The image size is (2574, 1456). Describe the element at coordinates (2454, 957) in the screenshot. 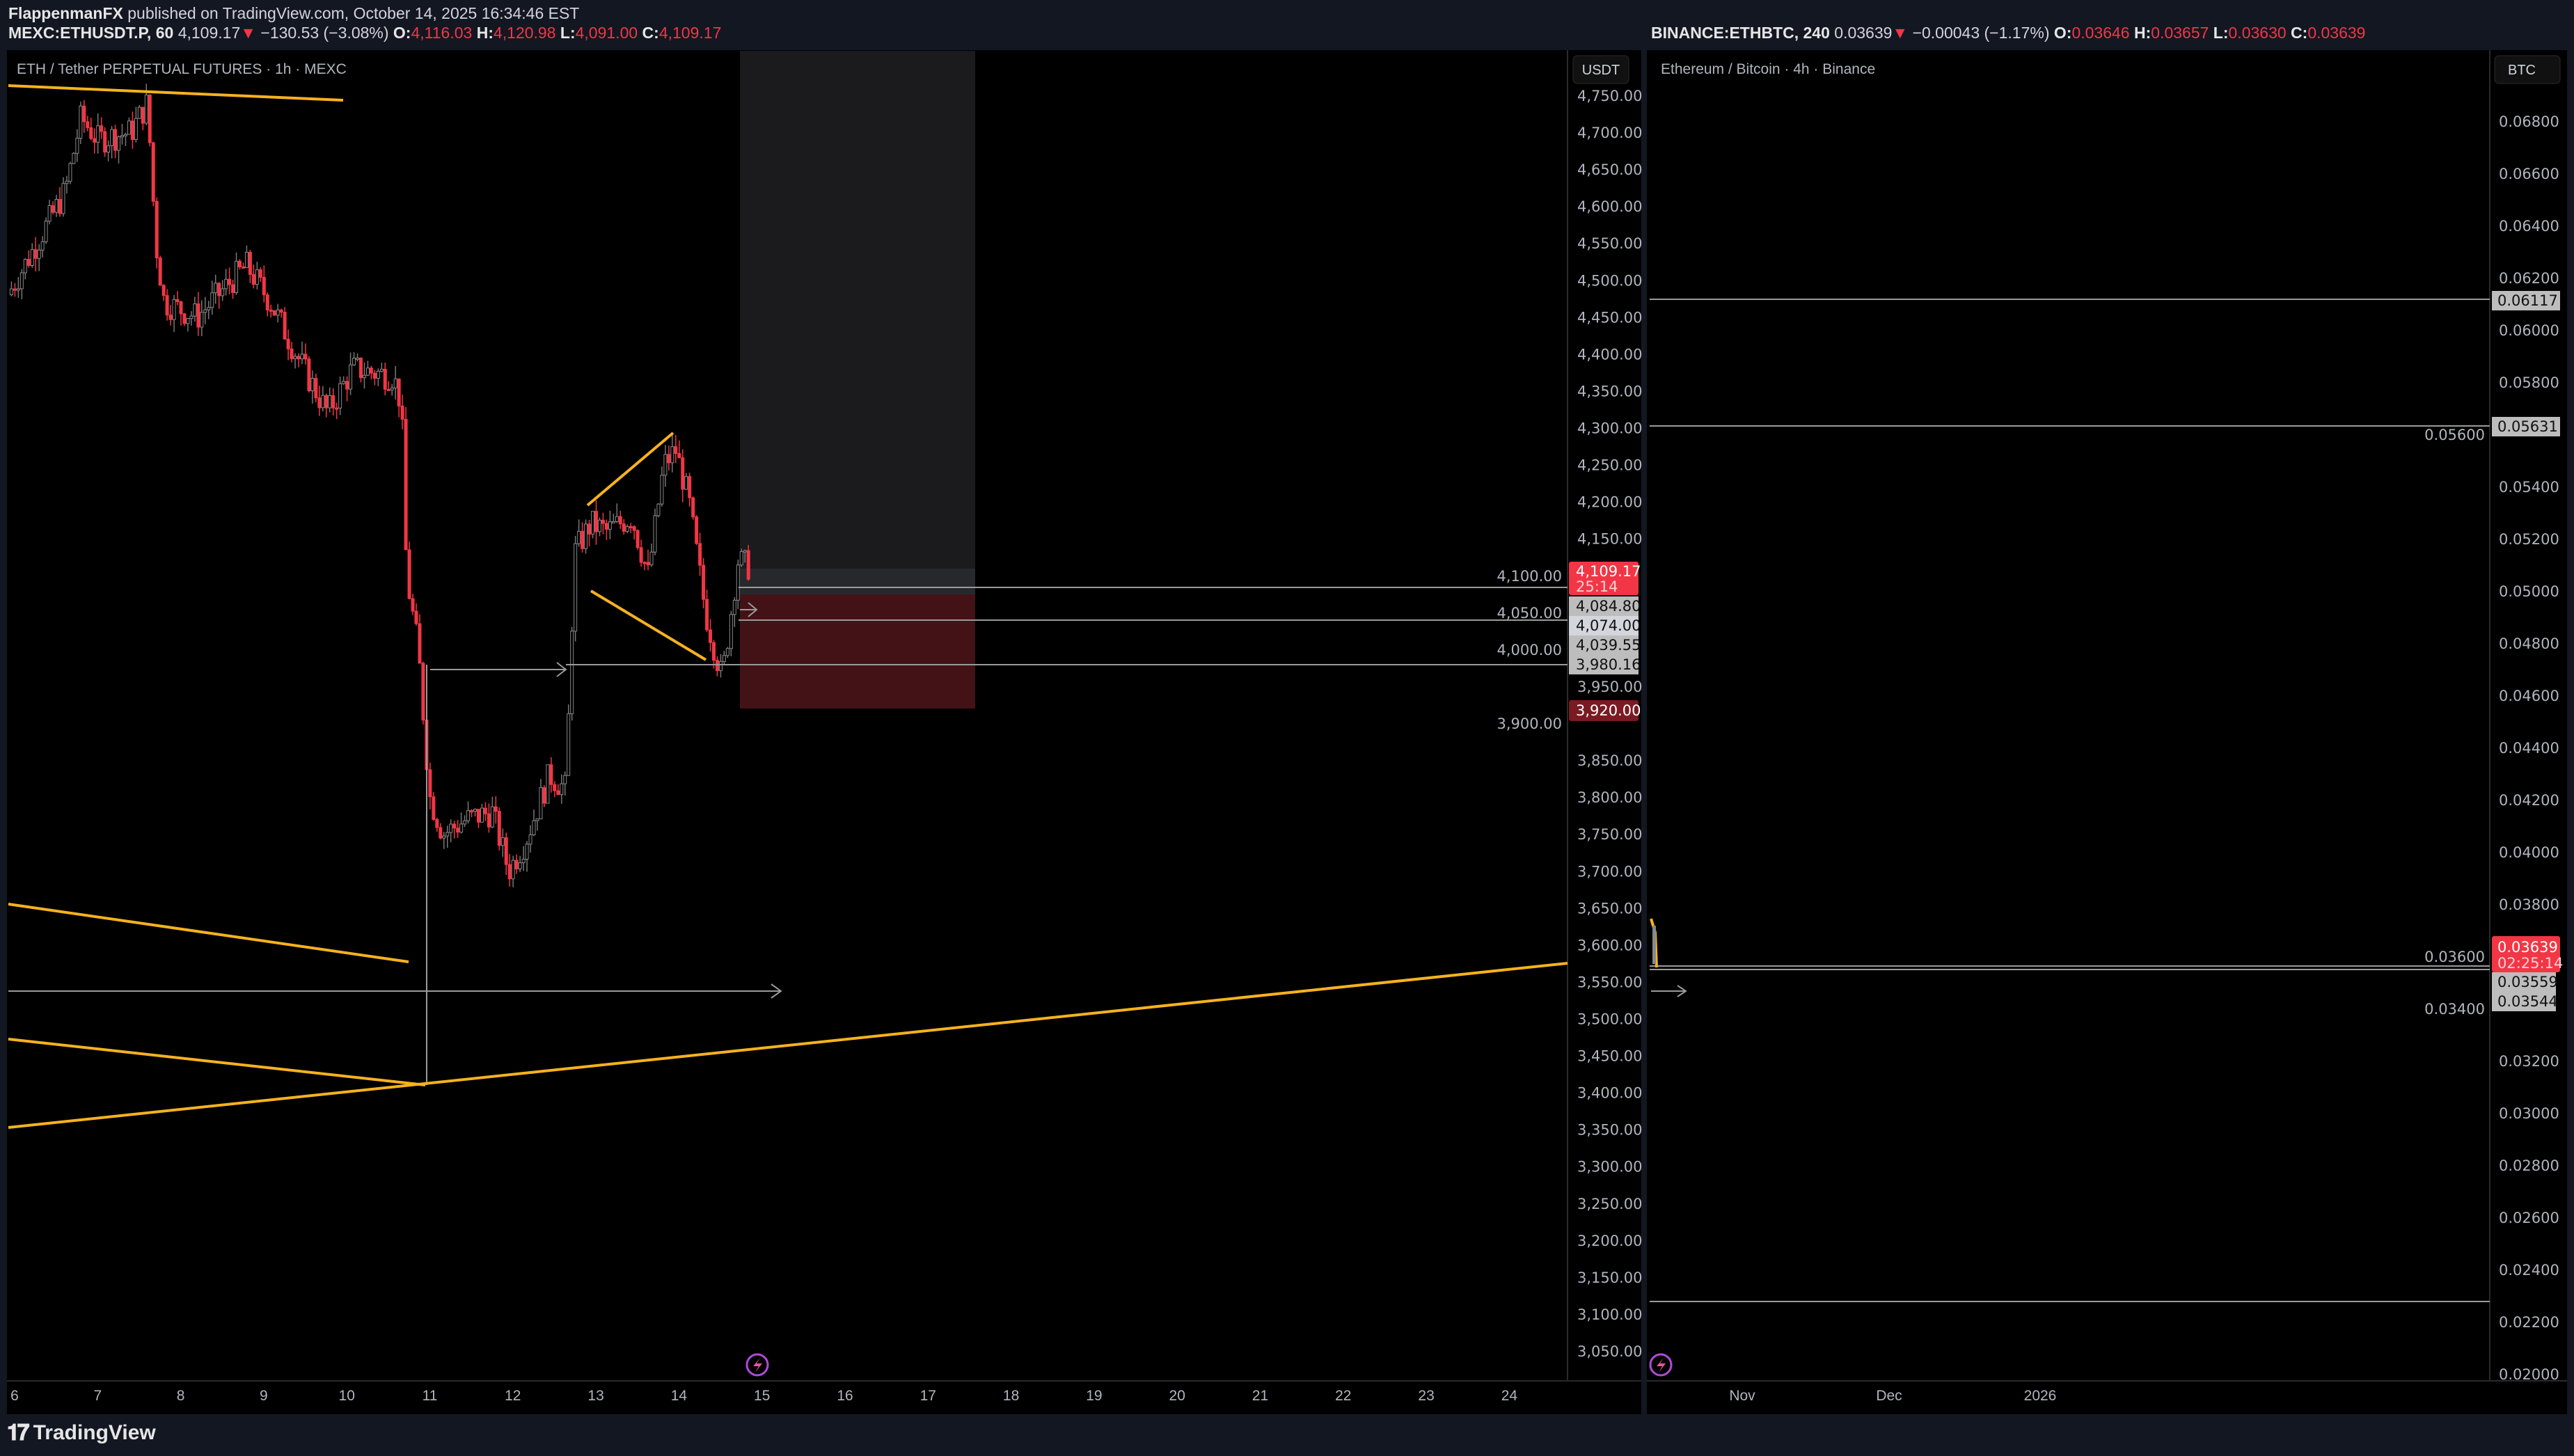

I see `price-tick: 0.03600` at that location.